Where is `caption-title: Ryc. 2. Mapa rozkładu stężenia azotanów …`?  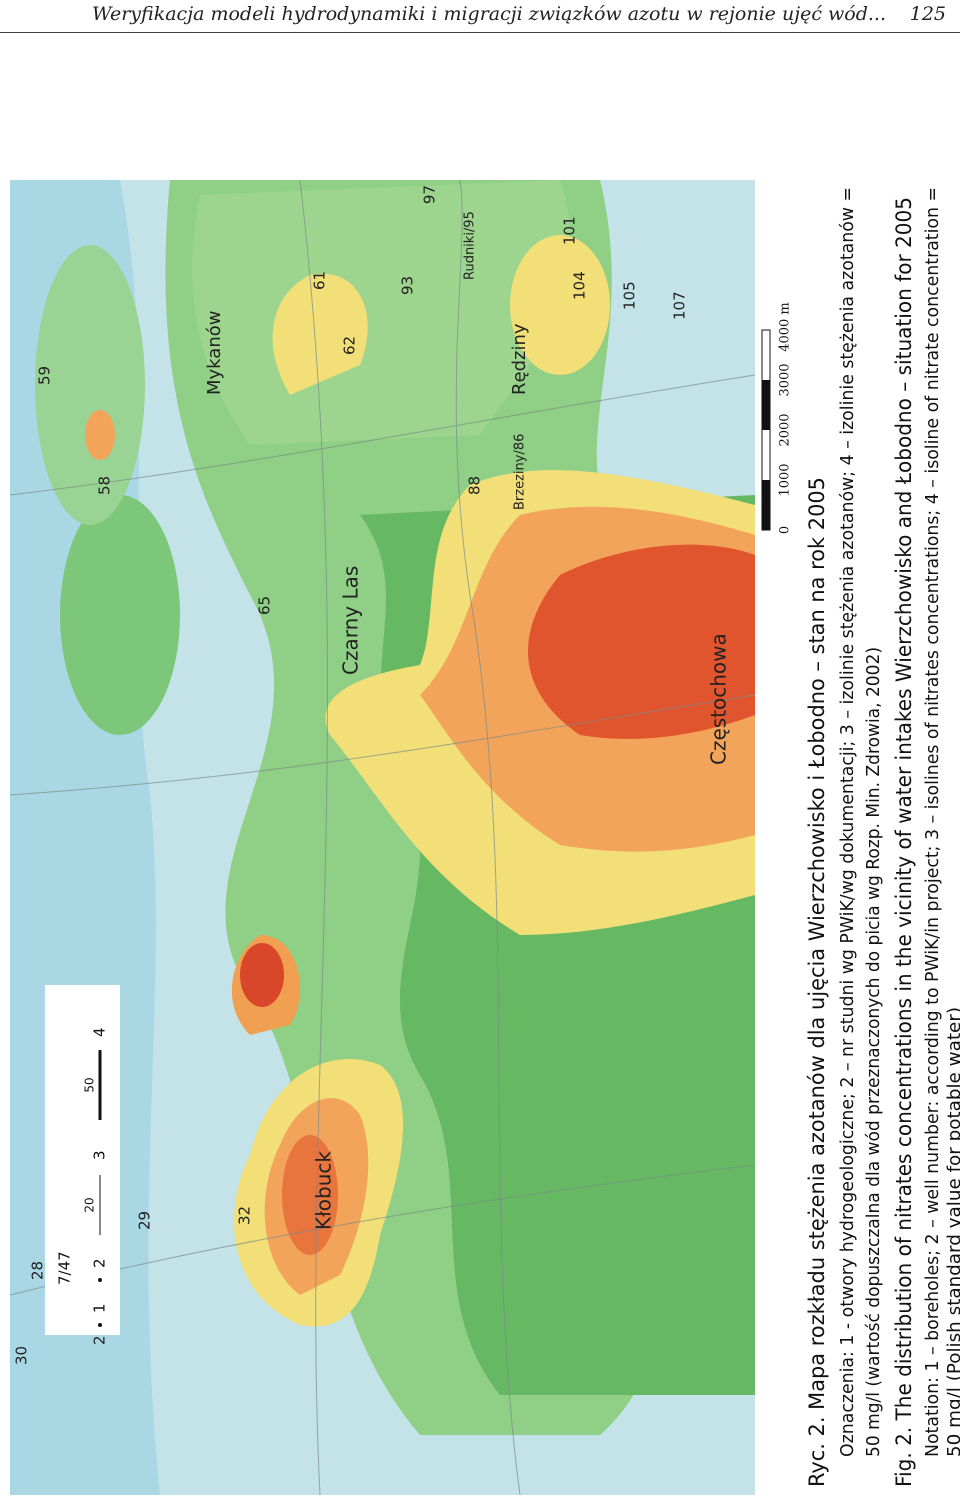 caption-title: Ryc. 2. Mapa rozkładu stężenia azotanów … is located at coordinates (817, 982).